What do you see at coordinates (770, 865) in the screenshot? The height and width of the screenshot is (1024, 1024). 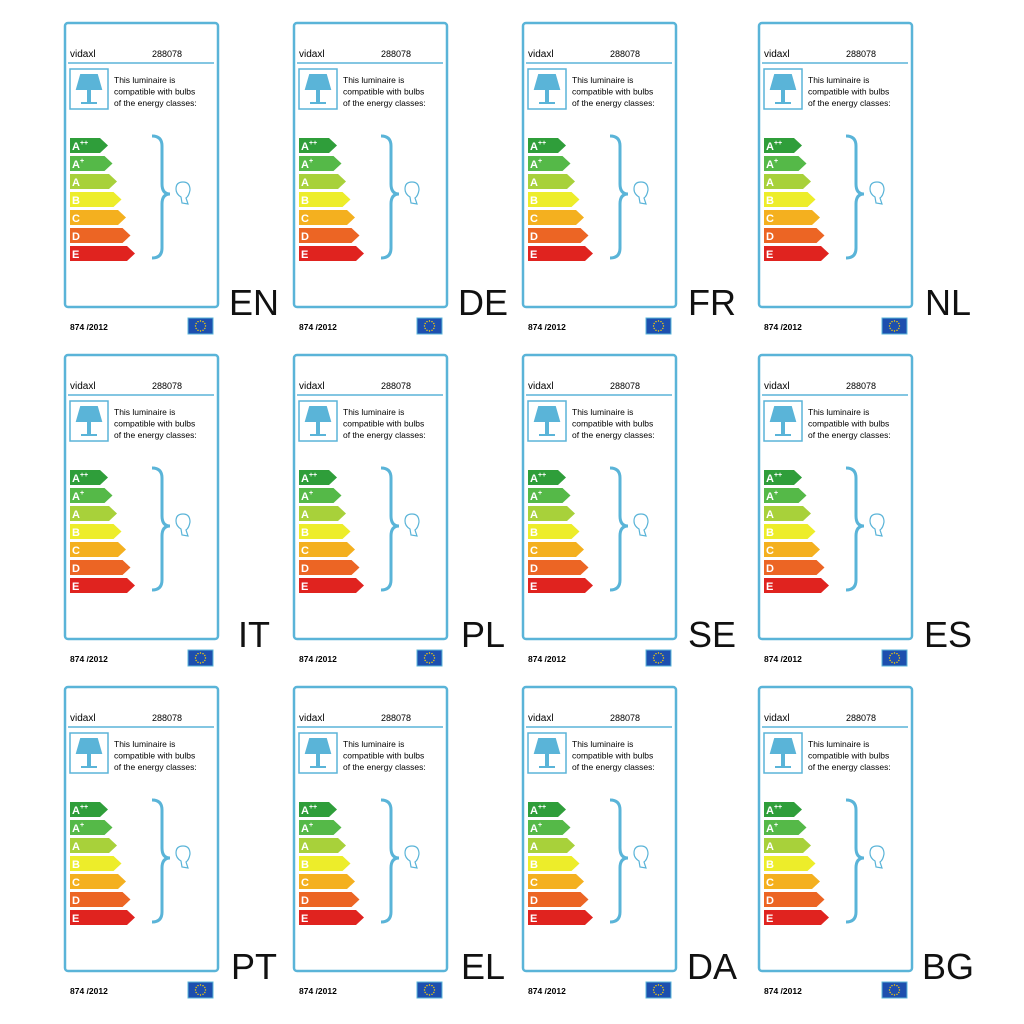 I see `energy-class: B` at bounding box center [770, 865].